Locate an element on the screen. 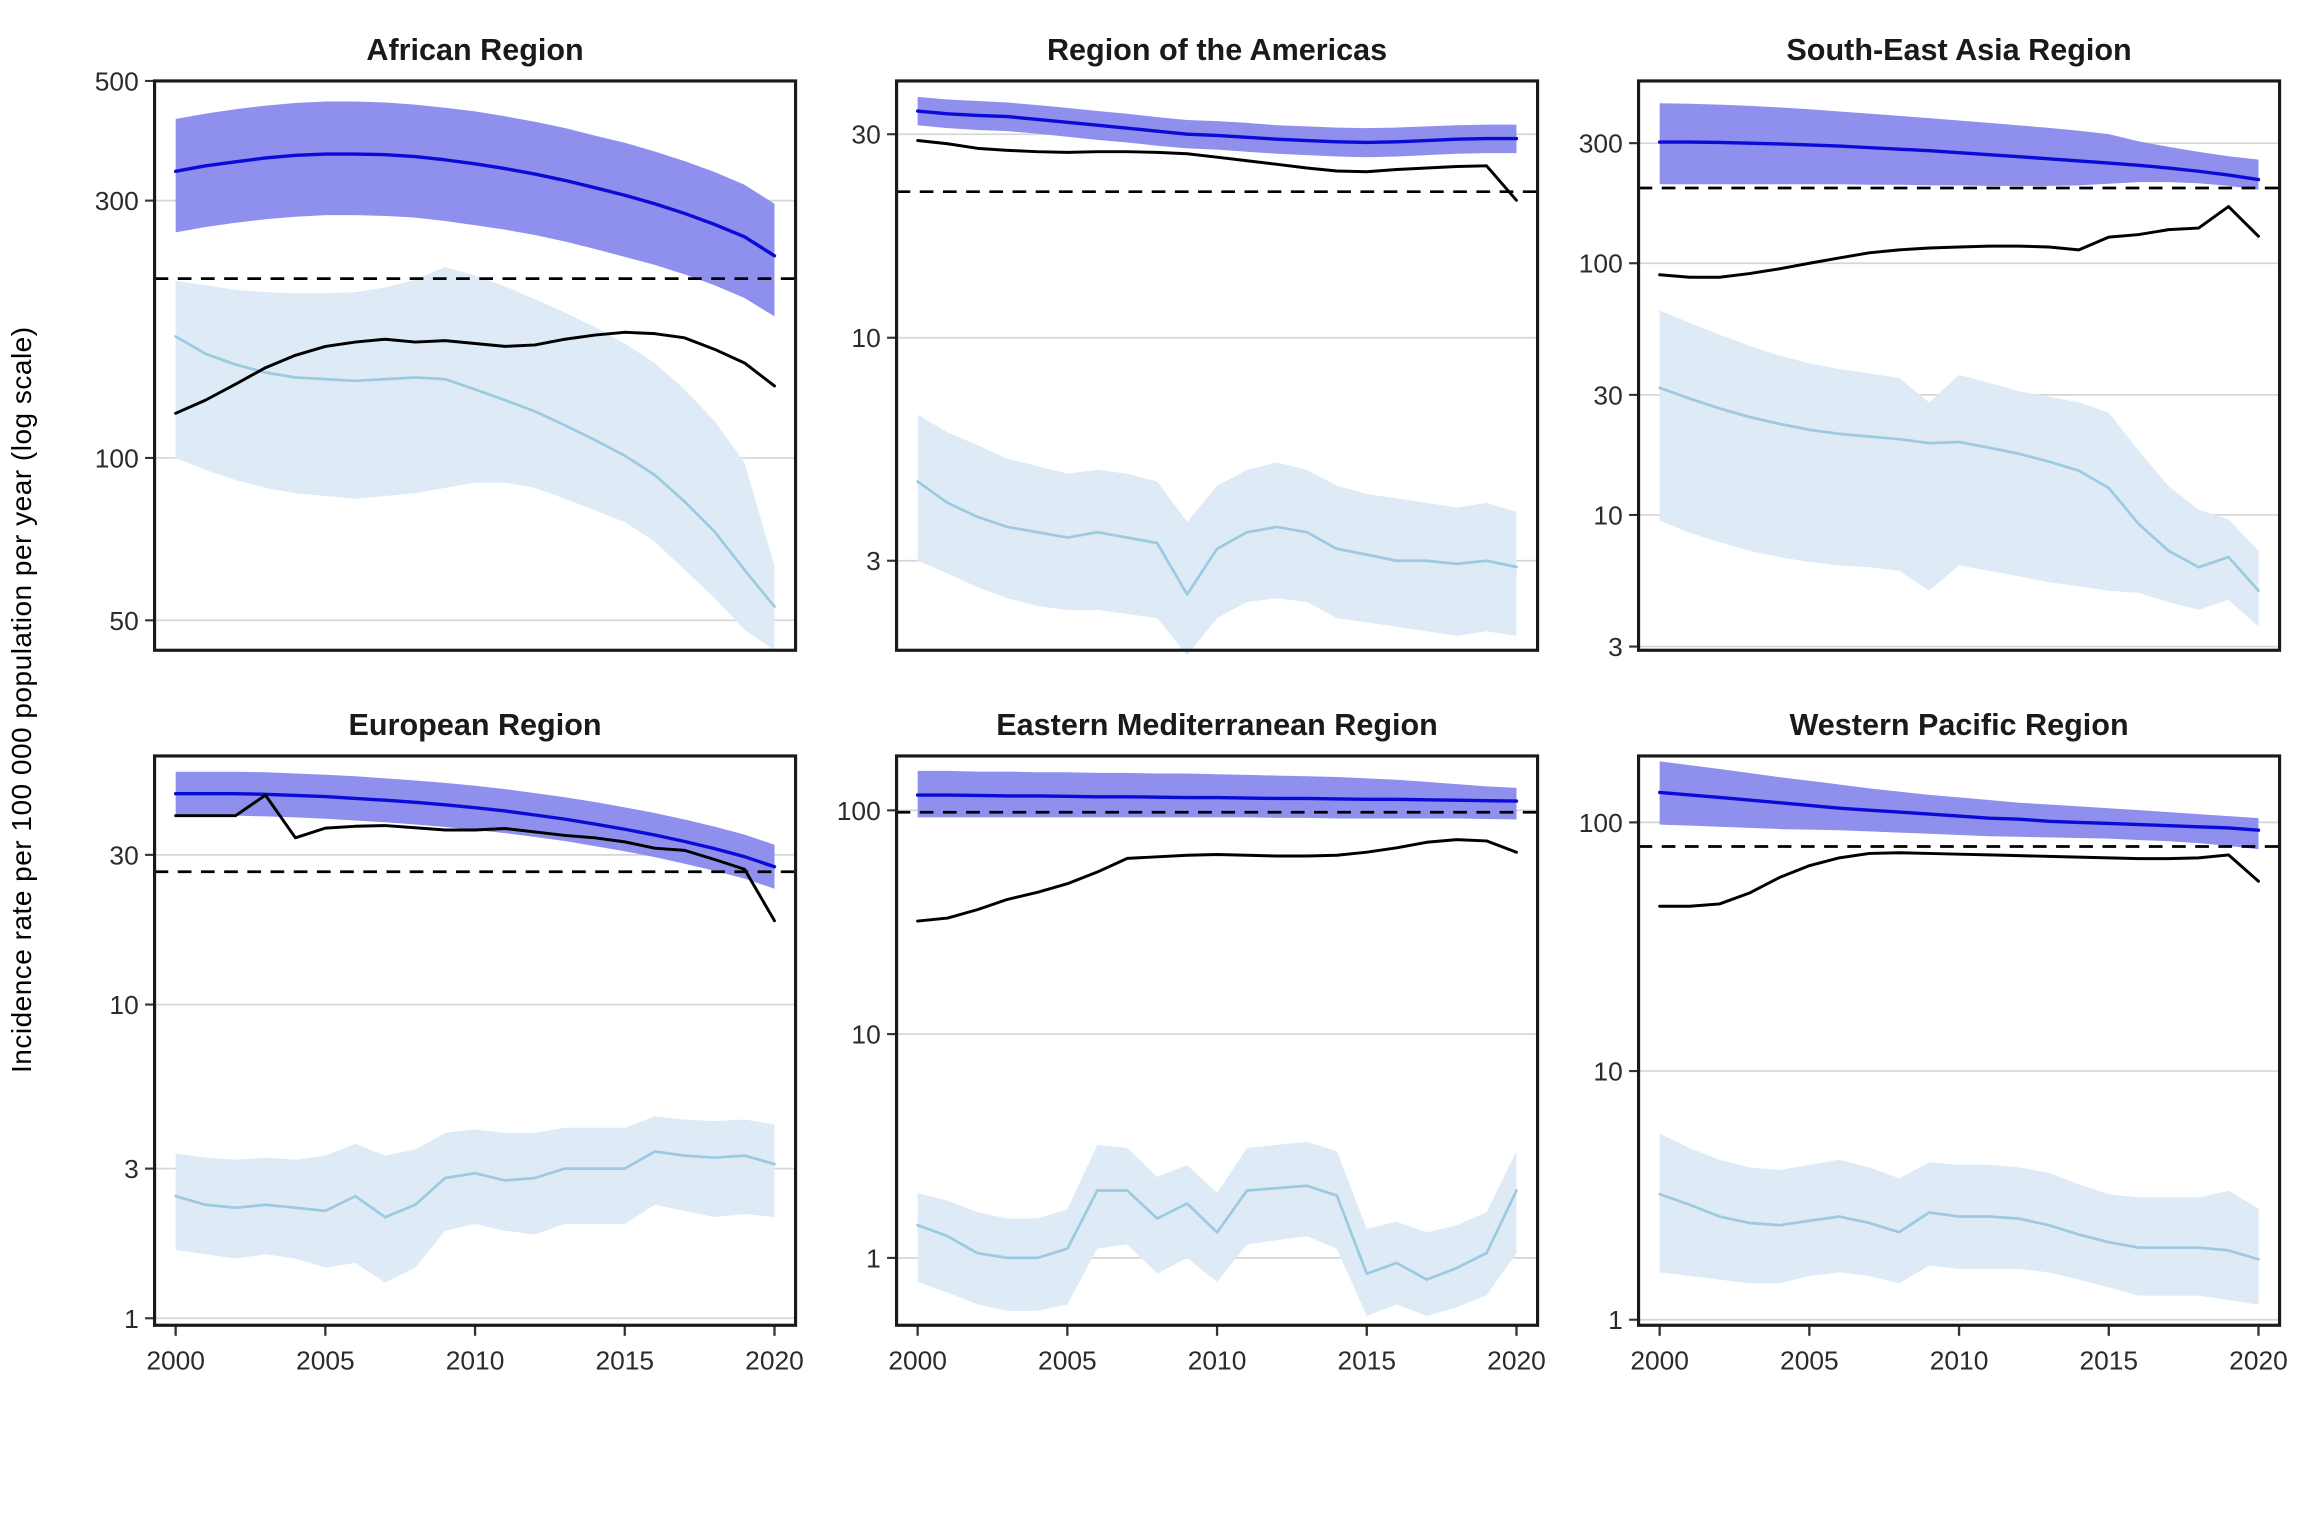 Image resolution: width=2304 pixels, height=1536 pixels. panel-title: Eastern Mediterranean Region is located at coordinates (1217, 725).